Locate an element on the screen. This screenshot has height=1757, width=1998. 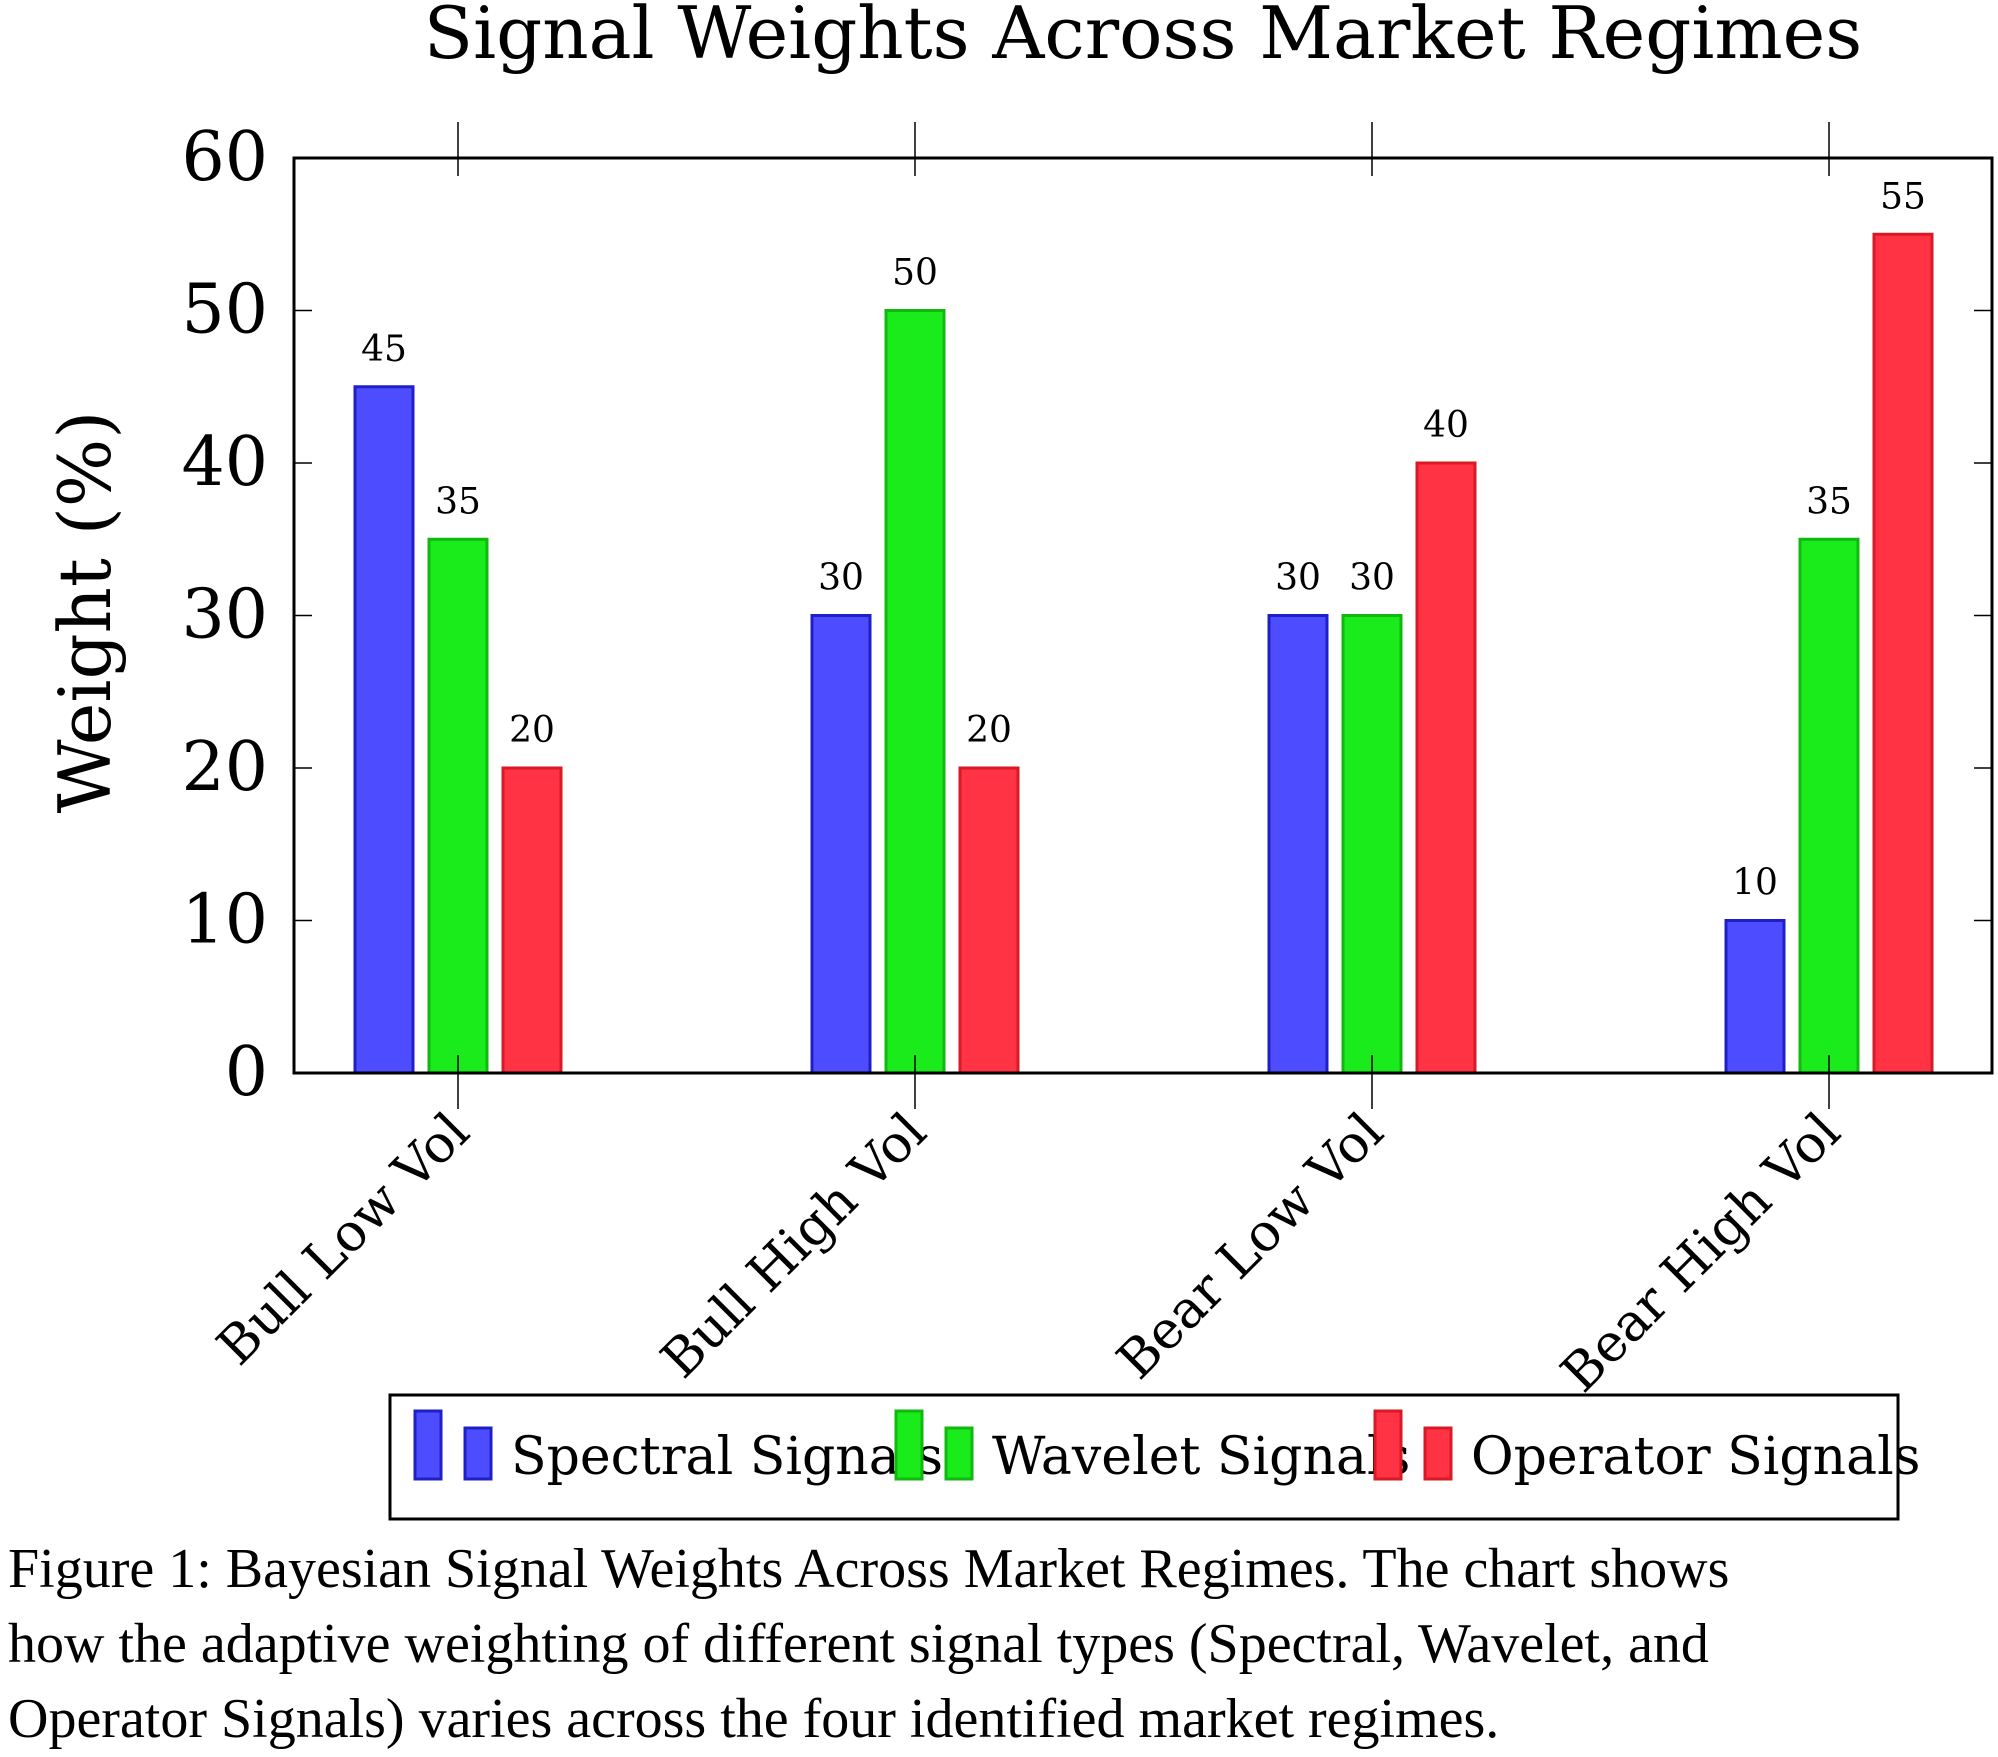
y-tick-label: 50 is located at coordinates (224, 310).